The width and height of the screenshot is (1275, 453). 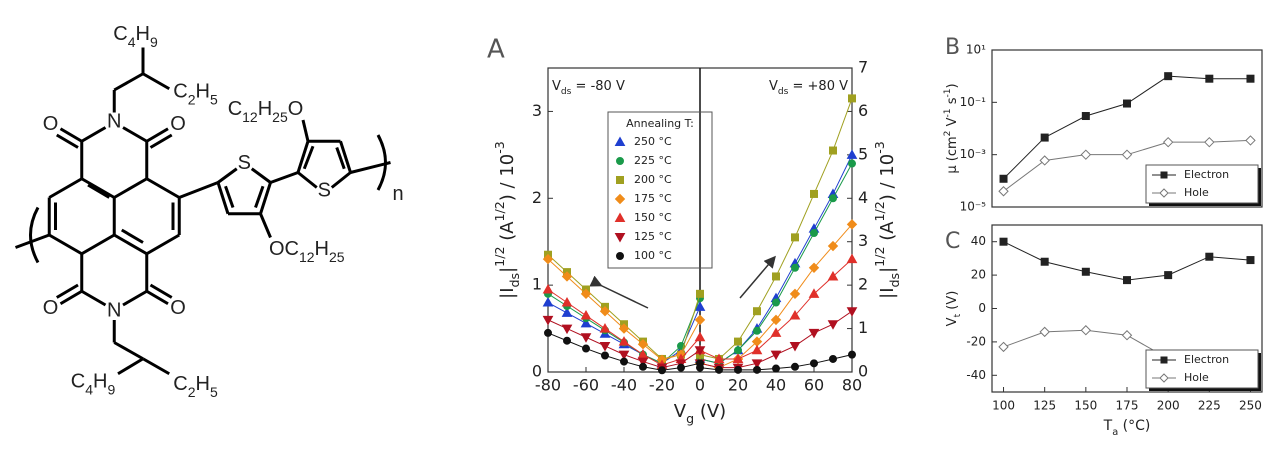 I want to click on text-part: = +80 V, so click(x=818, y=86).